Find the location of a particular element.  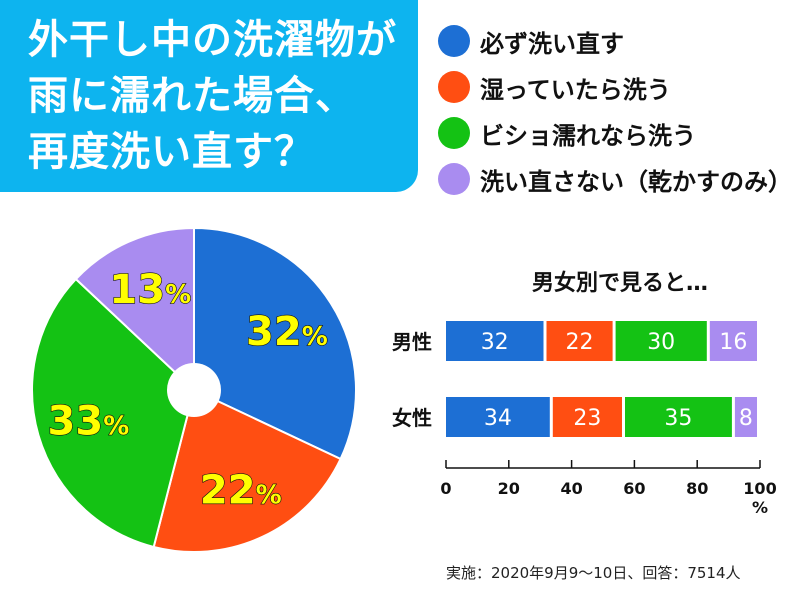

x-tick-label: 40 is located at coordinates (571, 488).